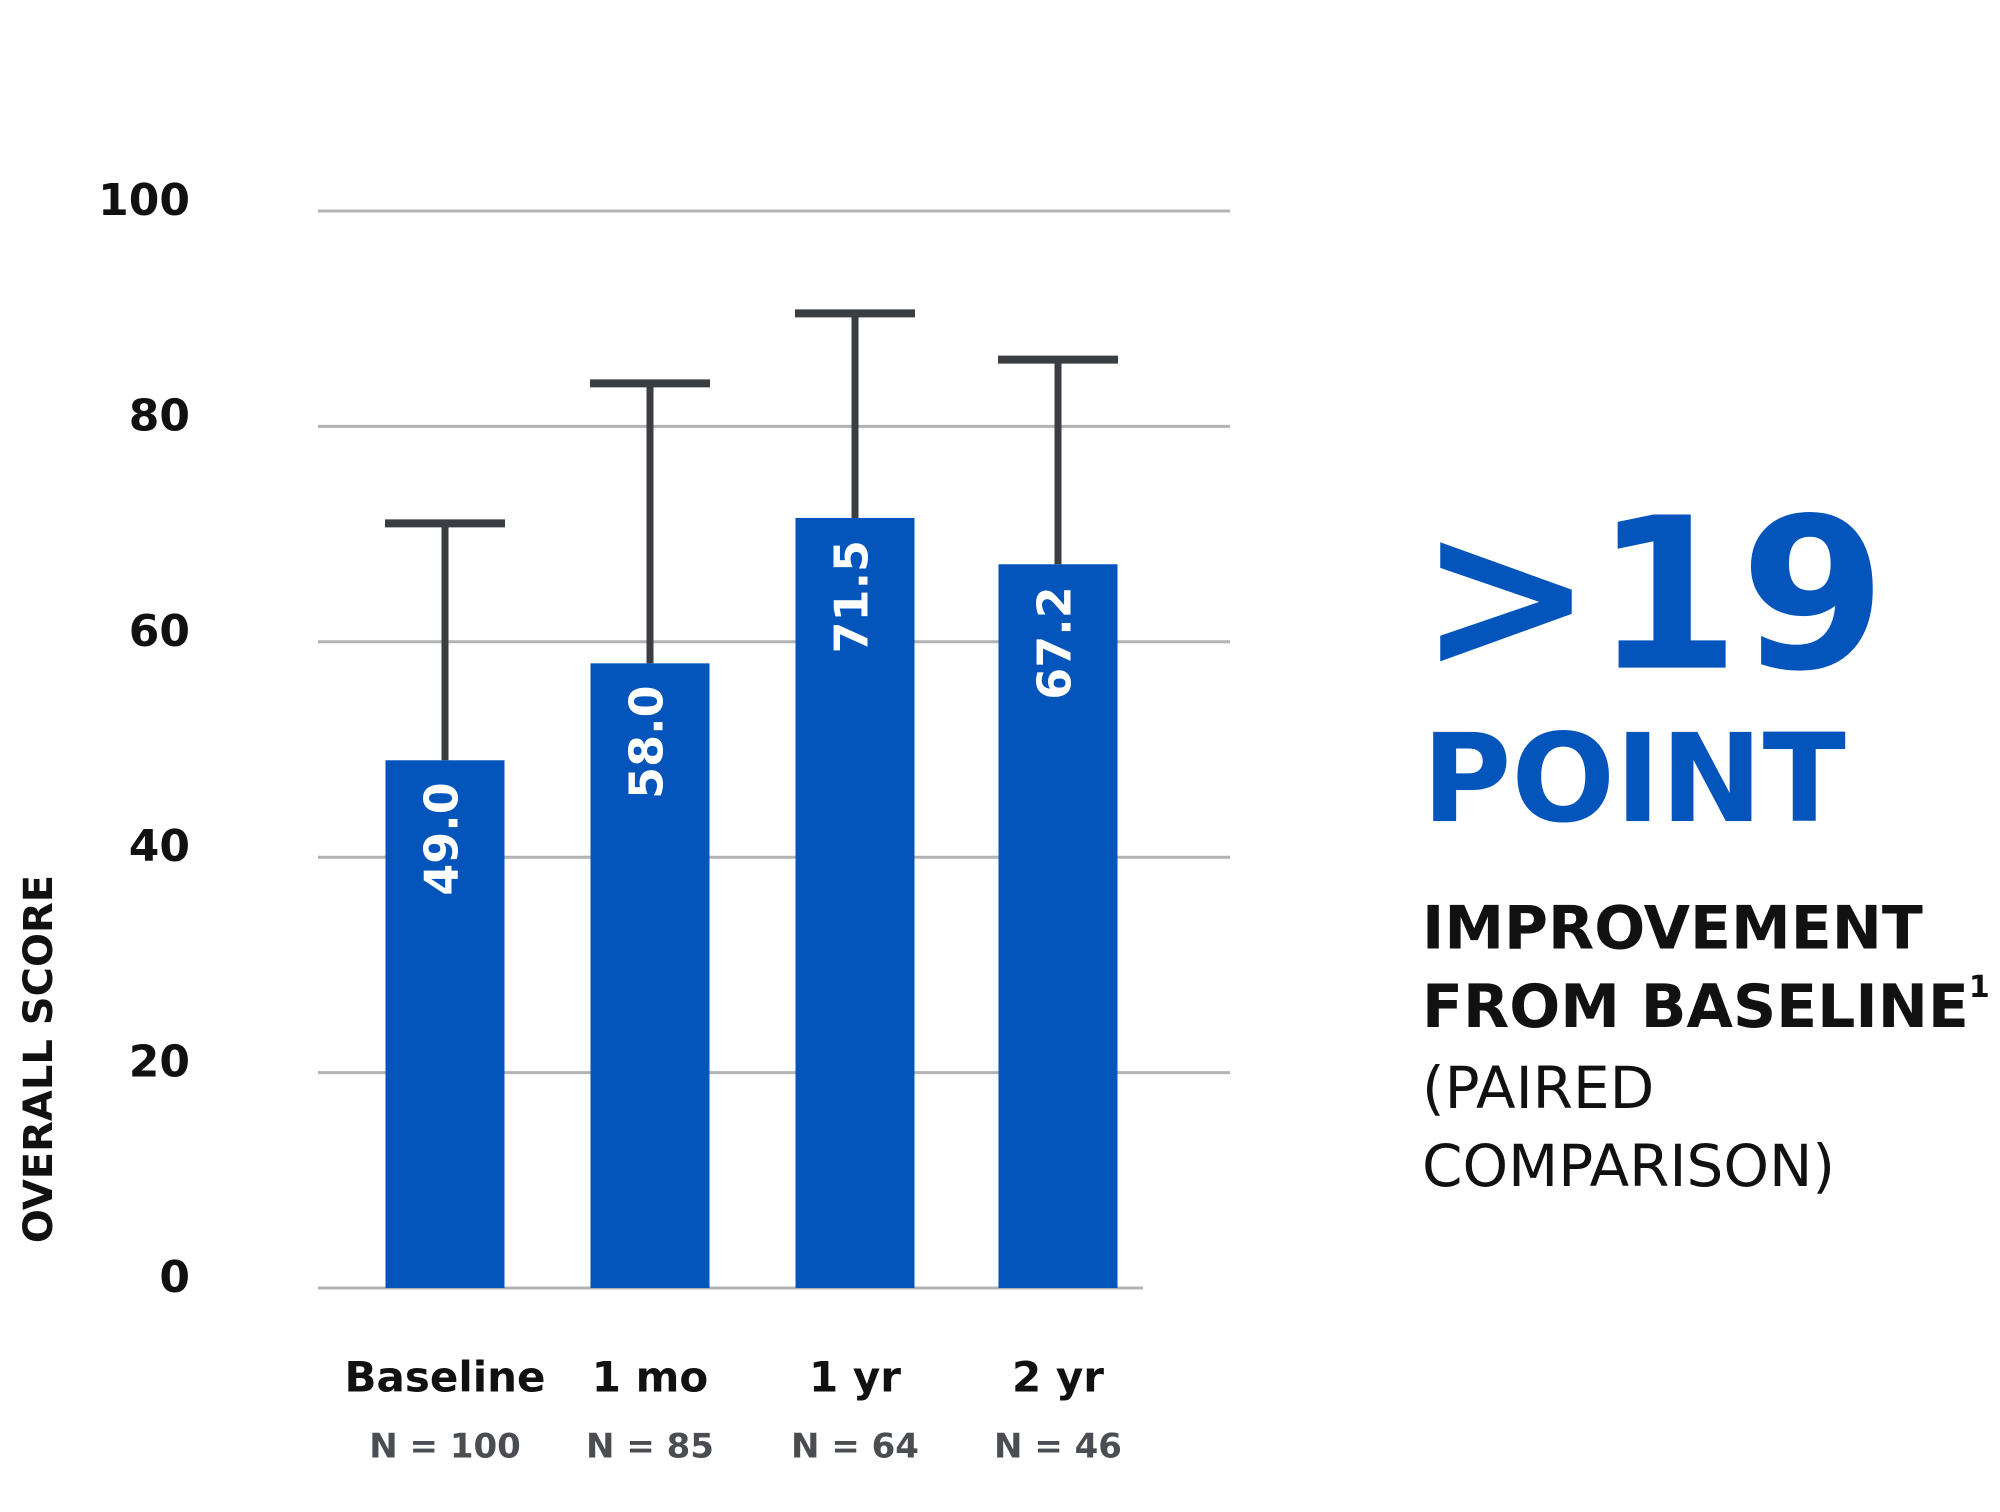  Describe the element at coordinates (159, 1062) in the screenshot. I see `y-tick-label: 20` at that location.